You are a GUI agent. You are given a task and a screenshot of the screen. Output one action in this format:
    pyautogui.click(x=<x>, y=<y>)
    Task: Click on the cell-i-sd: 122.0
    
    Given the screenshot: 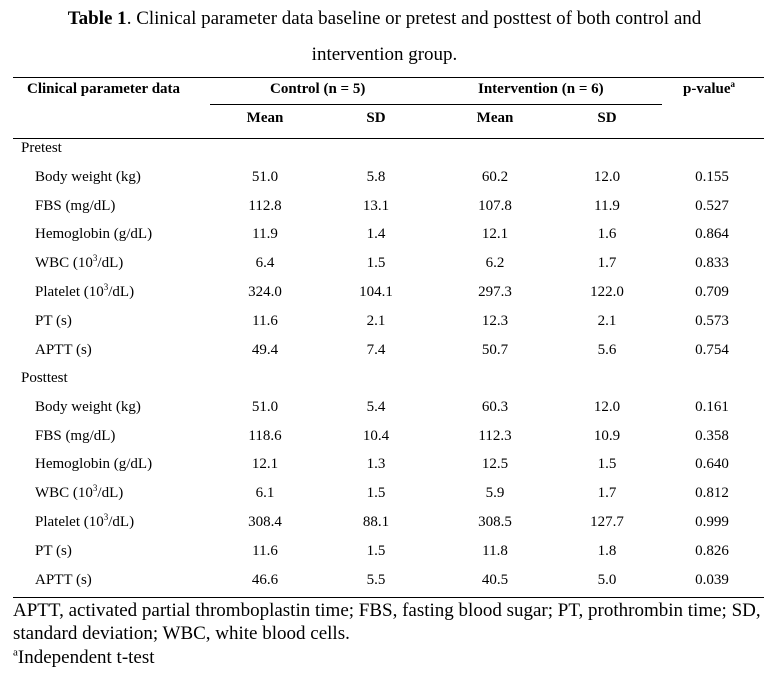 What is the action you would take?
    pyautogui.click(x=607, y=292)
    